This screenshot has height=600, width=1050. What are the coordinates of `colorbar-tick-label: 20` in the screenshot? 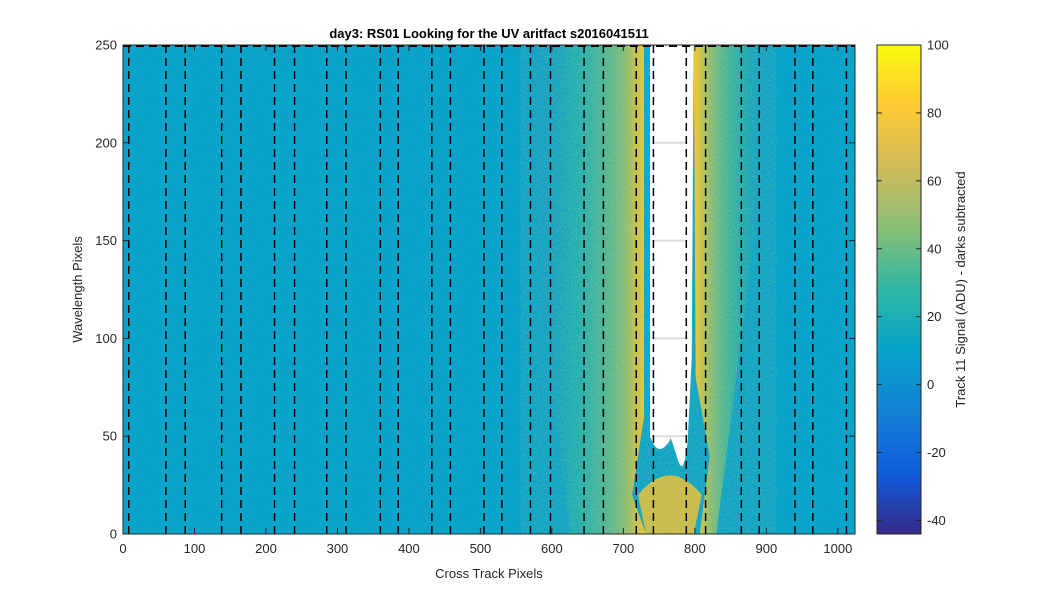 It's located at (934, 316).